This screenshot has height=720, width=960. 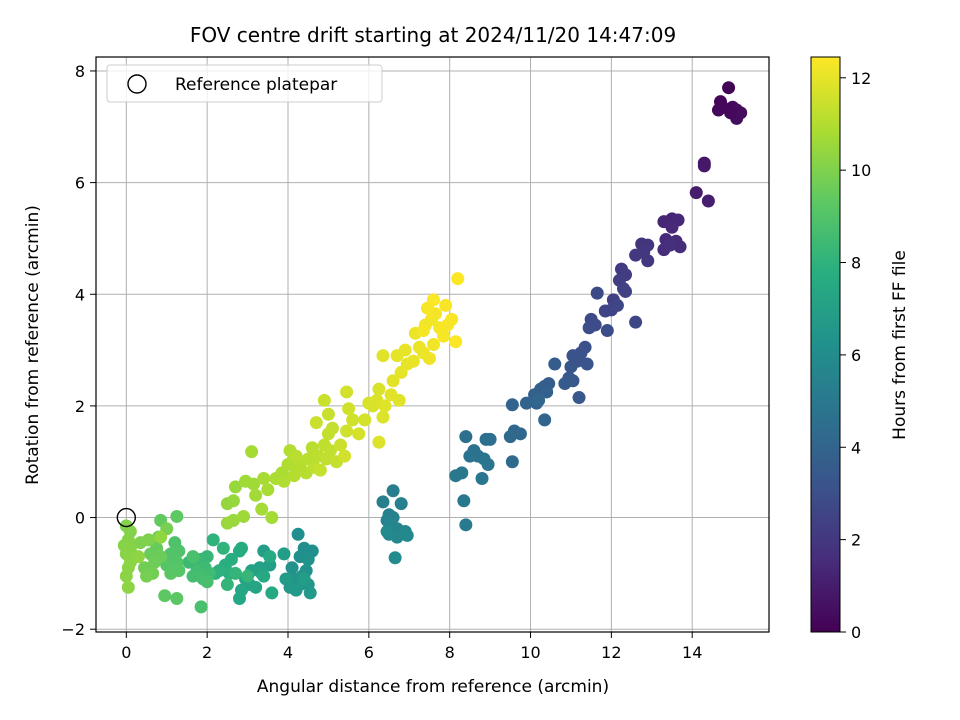 I want to click on reference-marker-group, so click(x=126, y=517).